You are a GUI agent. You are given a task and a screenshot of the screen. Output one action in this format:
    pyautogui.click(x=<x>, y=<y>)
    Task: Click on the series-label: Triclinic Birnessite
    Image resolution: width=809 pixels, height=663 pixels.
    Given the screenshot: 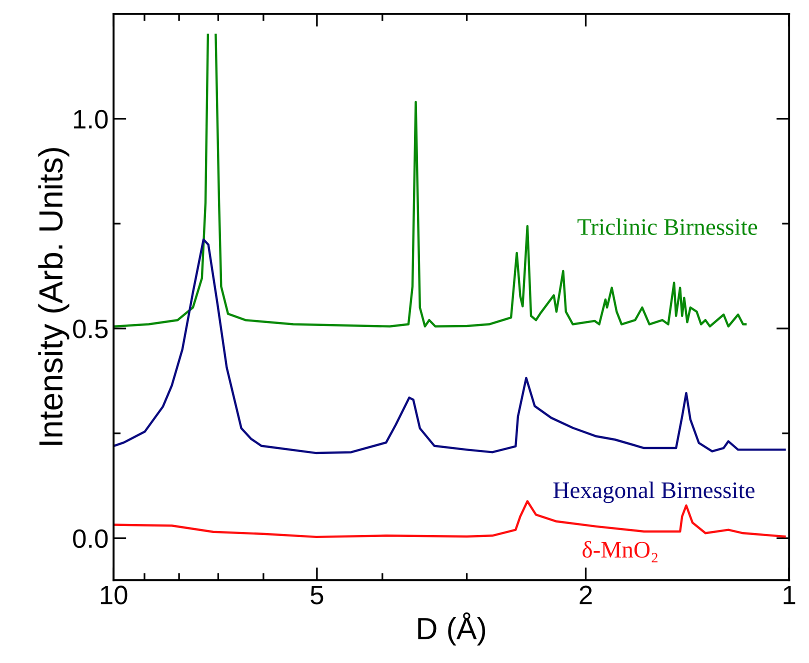 What is the action you would take?
    pyautogui.click(x=668, y=226)
    